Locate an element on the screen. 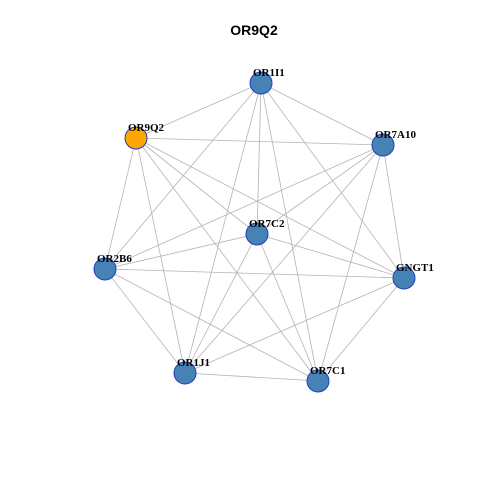 The height and width of the screenshot is (480, 480). node-label: OR9Q2 is located at coordinates (146, 128).